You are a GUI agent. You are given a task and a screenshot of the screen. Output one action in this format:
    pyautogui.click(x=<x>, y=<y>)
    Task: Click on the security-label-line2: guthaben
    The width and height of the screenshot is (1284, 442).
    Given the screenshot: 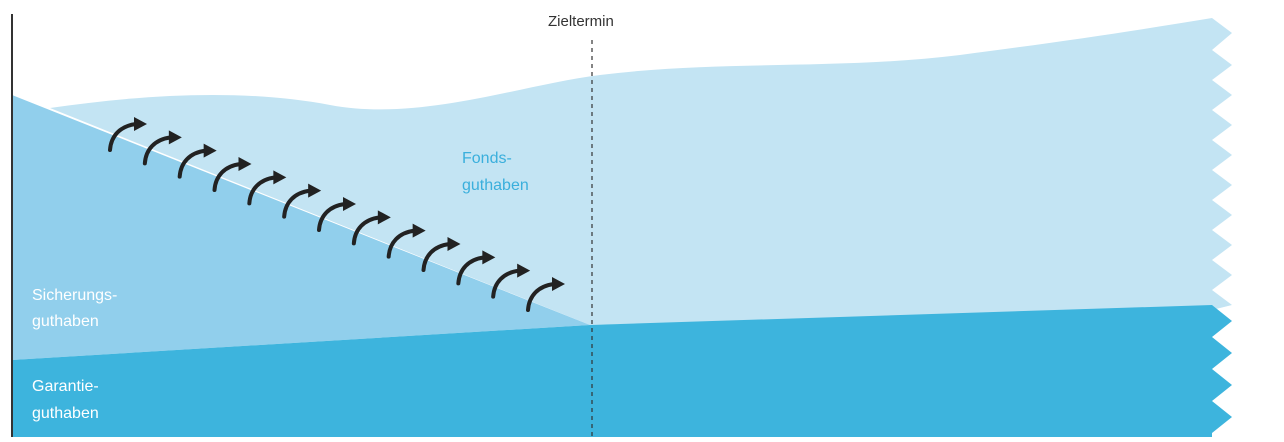 What is the action you would take?
    pyautogui.click(x=65, y=321)
    